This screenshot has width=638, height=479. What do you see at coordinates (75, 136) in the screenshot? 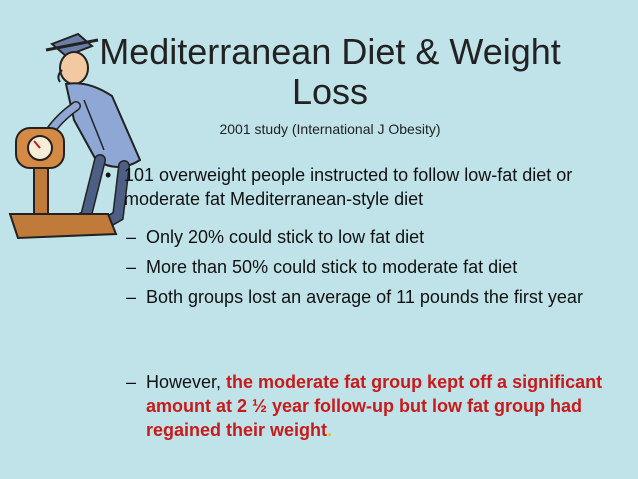
I see `man-on-scale-icon` at bounding box center [75, 136].